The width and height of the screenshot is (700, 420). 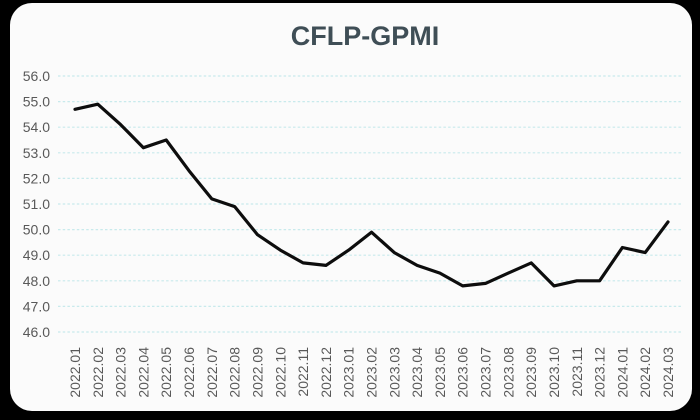 I want to click on x-tick-label: 2023.08, so click(x=508, y=372).